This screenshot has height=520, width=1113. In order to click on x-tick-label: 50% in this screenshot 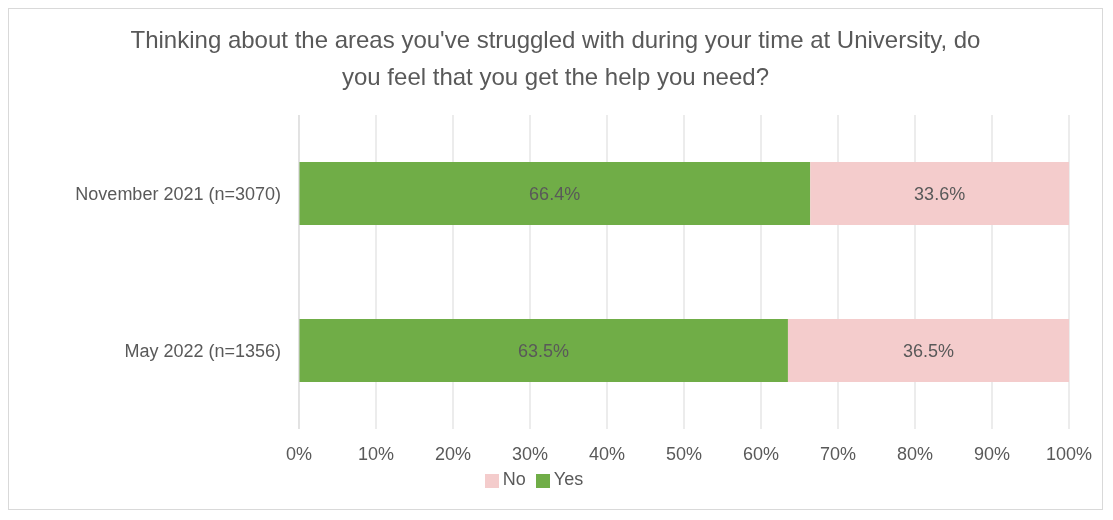, I will do `click(684, 453)`.